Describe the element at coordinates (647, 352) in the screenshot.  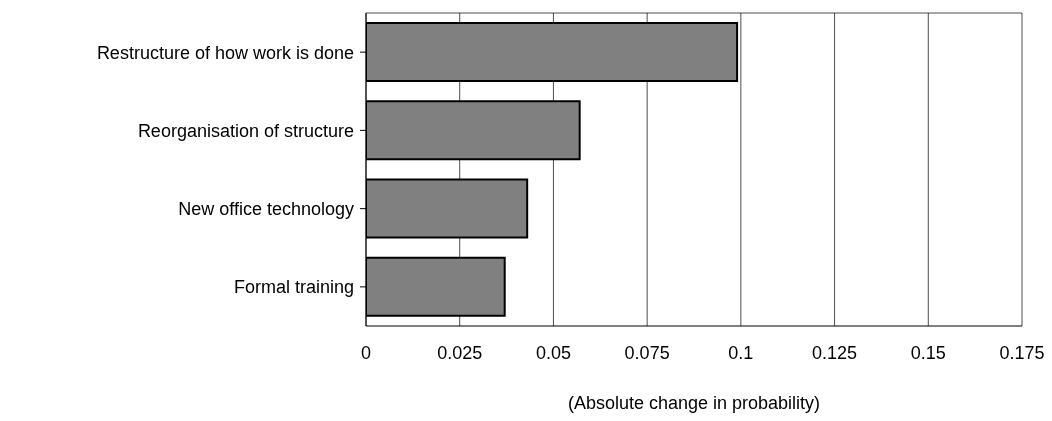
I see `x-tick-label: 0.075` at that location.